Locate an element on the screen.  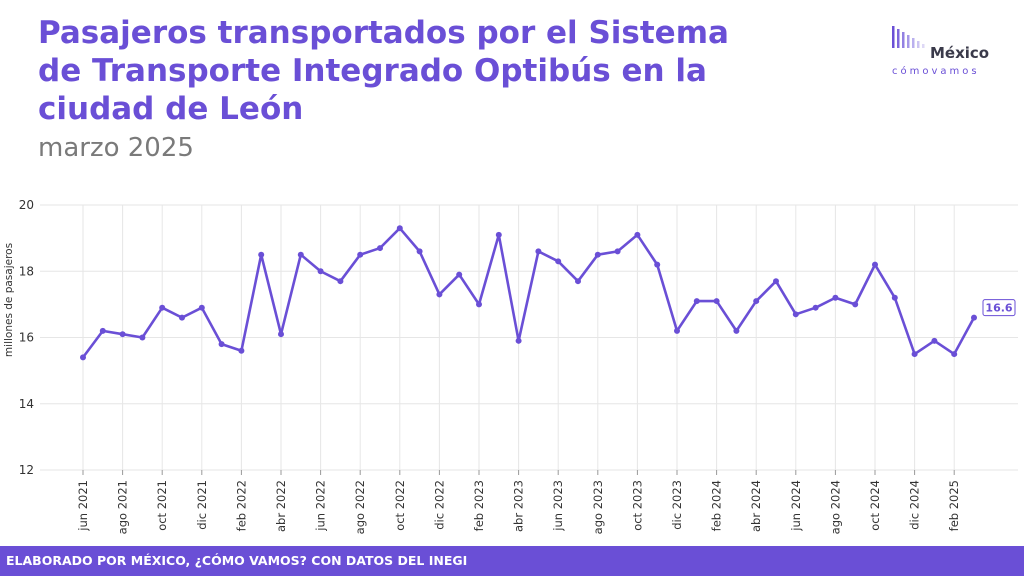
x-tick-label: oct 2021 is located at coordinates (162, 505).